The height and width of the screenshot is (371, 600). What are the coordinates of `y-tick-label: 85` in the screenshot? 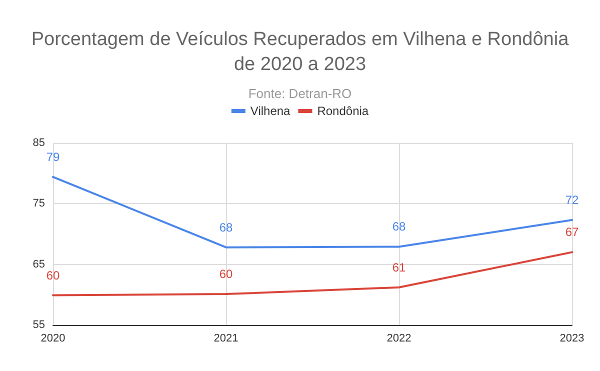 It's located at (38, 143).